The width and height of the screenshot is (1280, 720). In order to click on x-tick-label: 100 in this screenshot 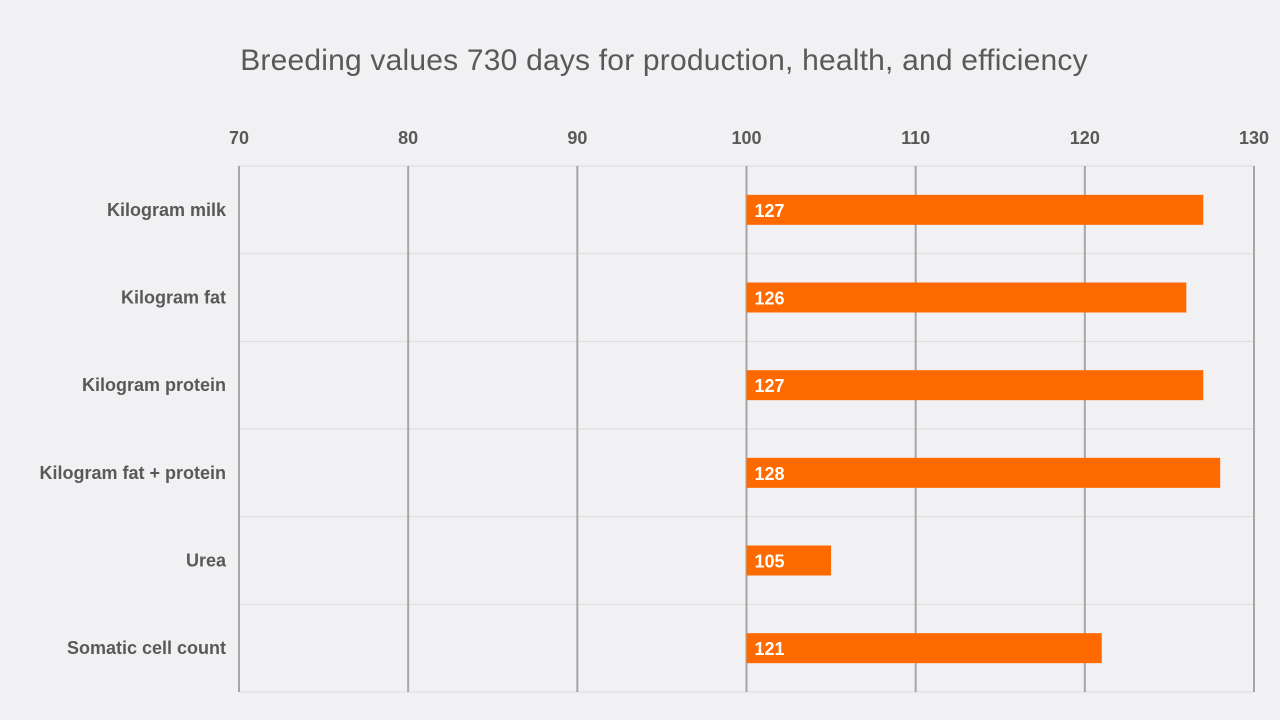, I will do `click(746, 138)`.